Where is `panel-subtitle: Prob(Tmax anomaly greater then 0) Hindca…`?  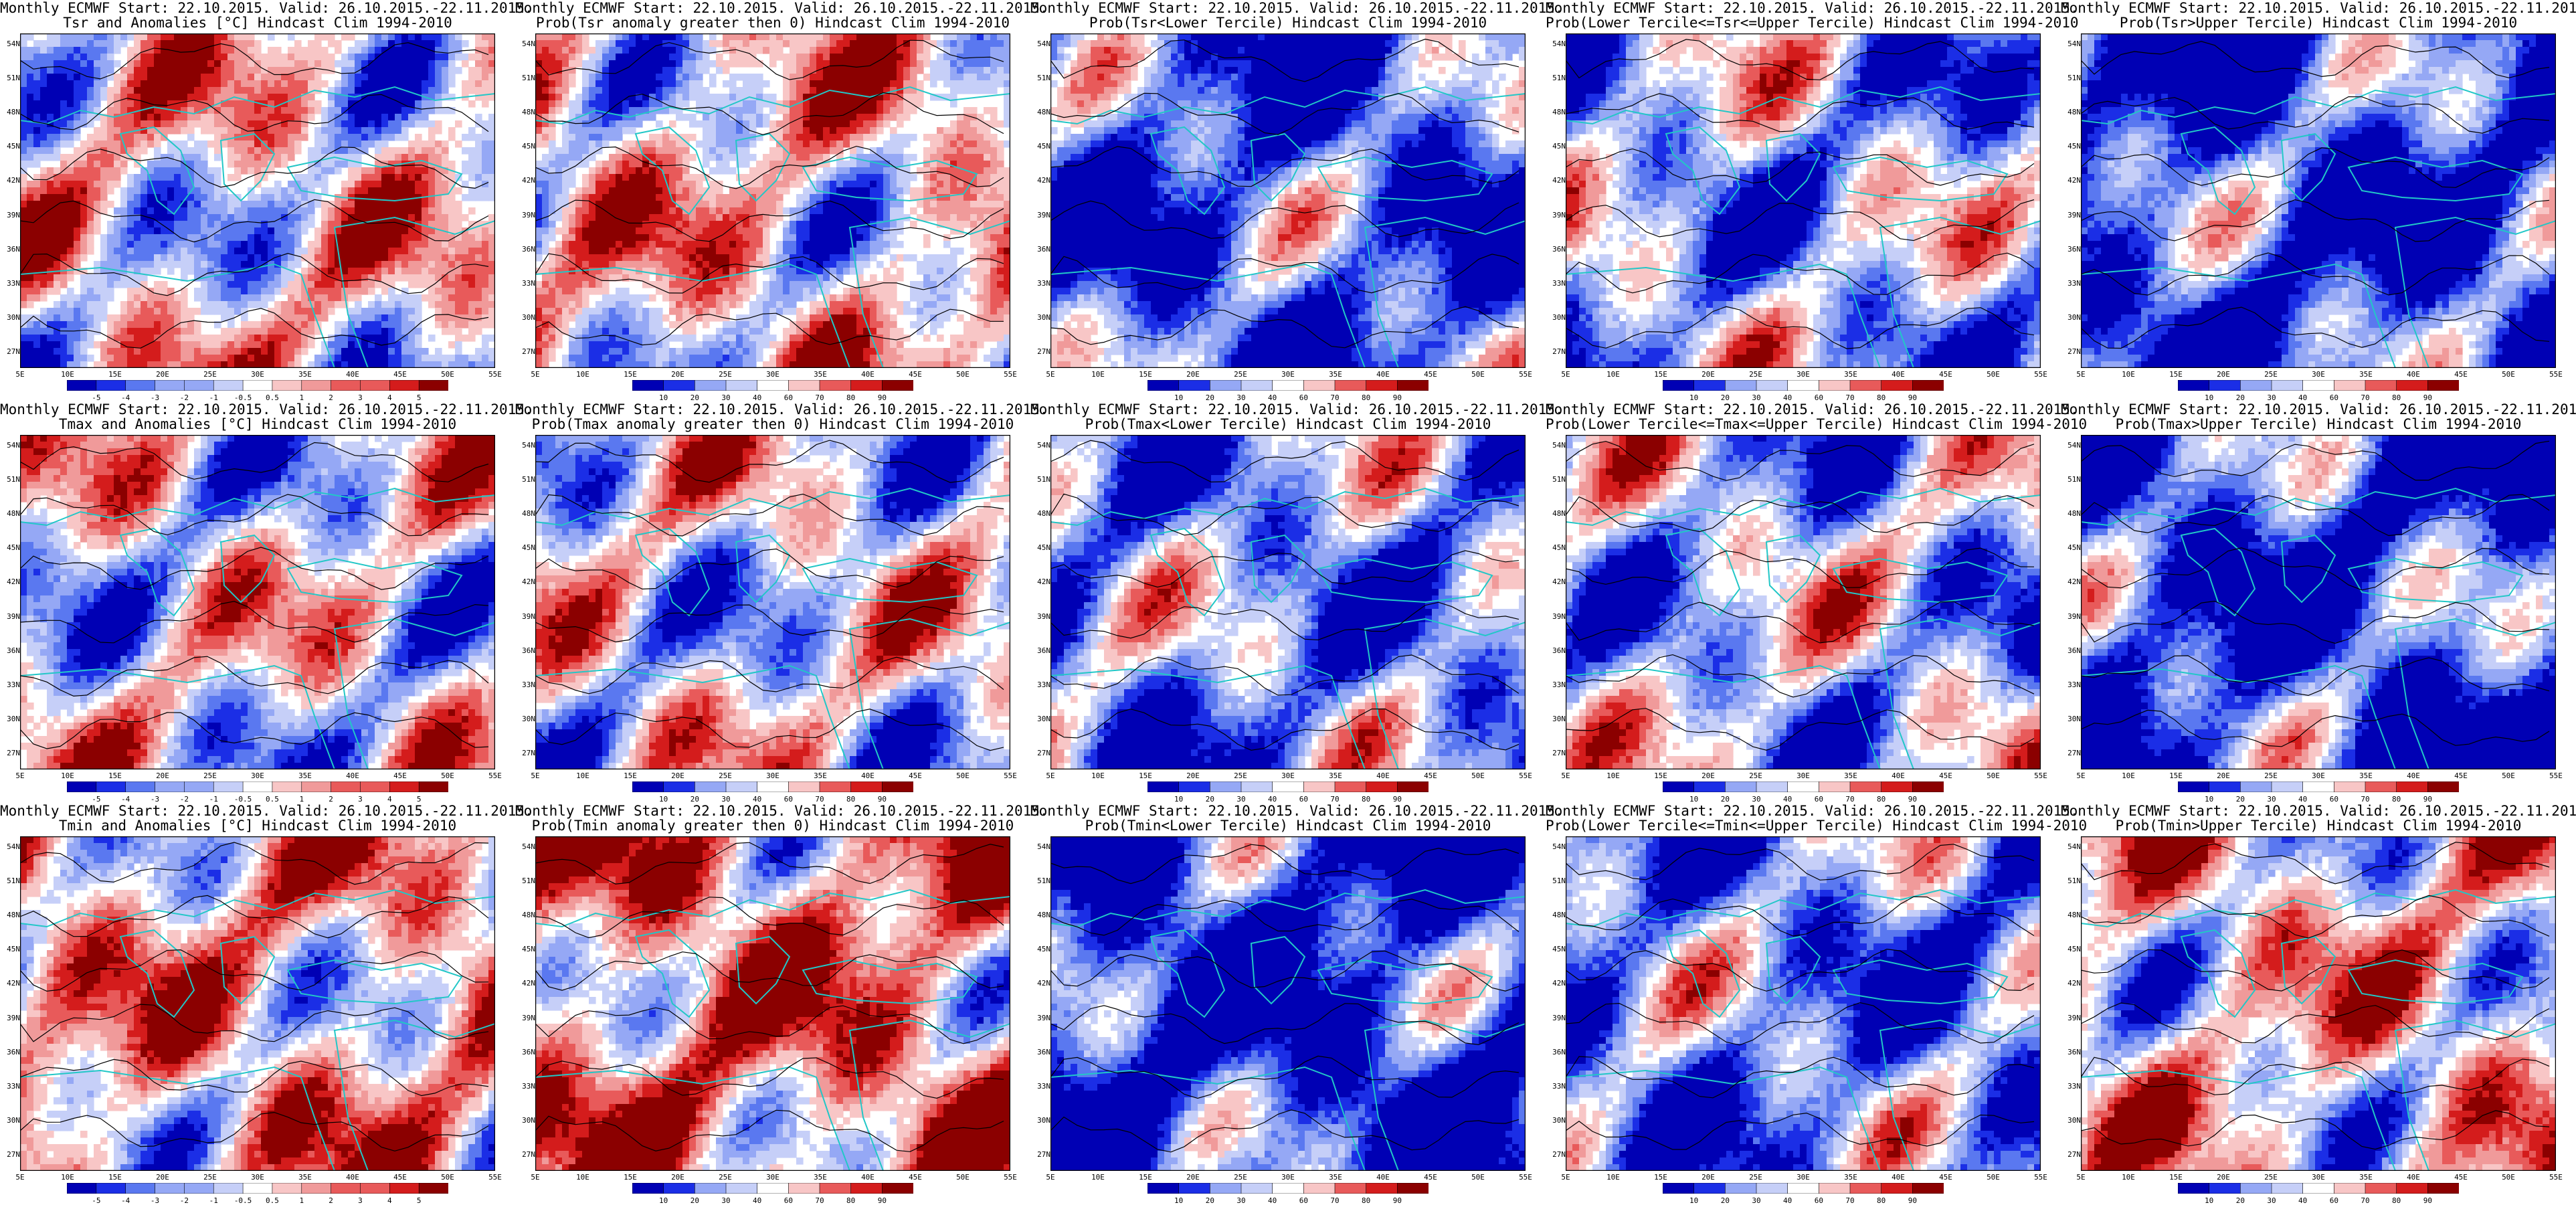
panel-subtitle: Prob(Tmax anomaly greater then 0) Hindca… is located at coordinates (773, 424).